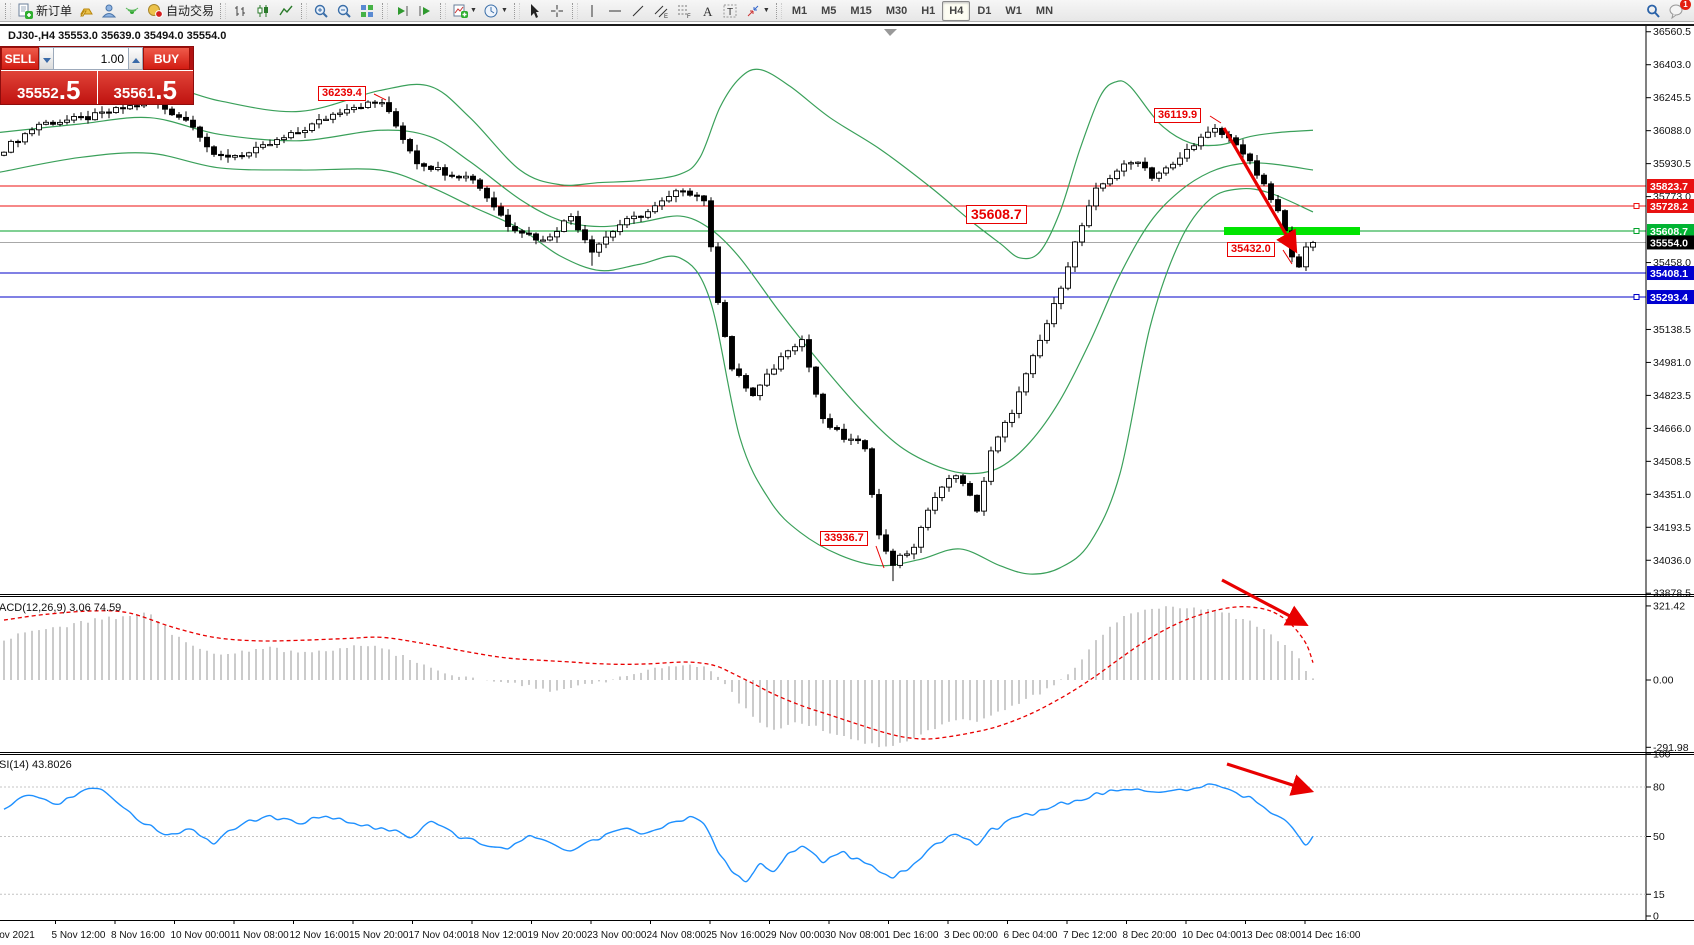 The width and height of the screenshot is (1694, 945). Describe the element at coordinates (1044, 11) in the screenshot. I see `timeframe-mn: MN` at that location.